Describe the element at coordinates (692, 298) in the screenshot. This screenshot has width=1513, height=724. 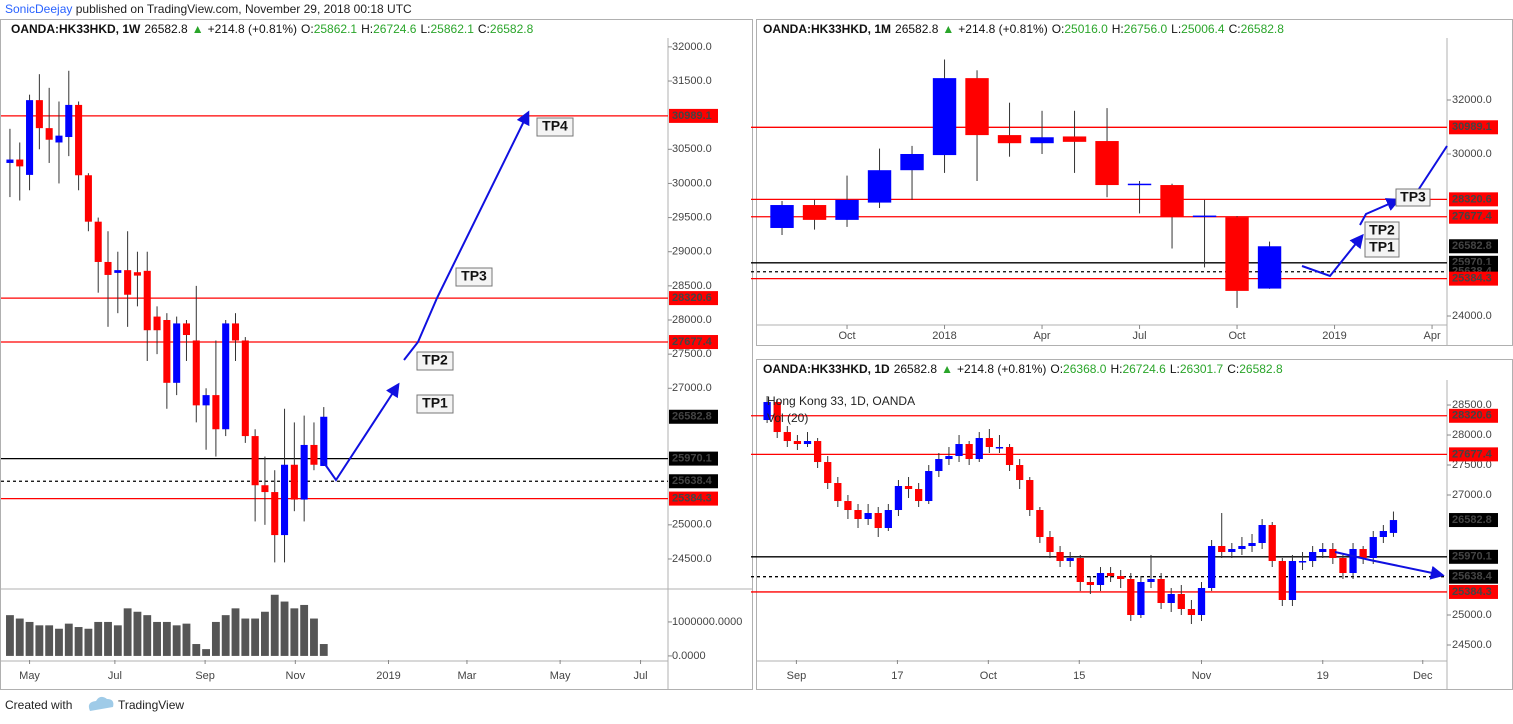
I see `level-label: 28320.6` at that location.